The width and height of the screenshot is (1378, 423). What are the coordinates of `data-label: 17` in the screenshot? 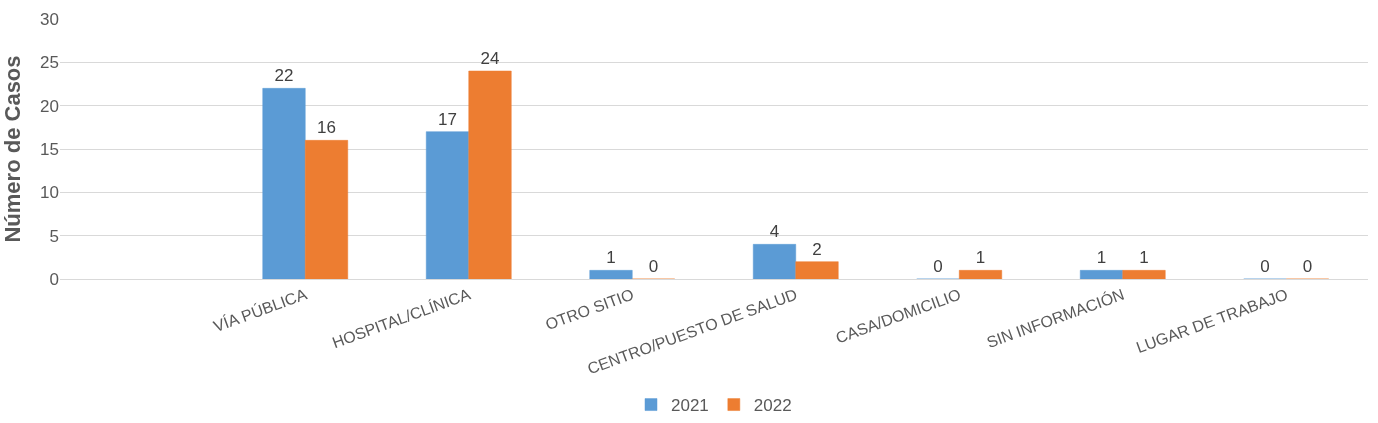 It's located at (447, 119).